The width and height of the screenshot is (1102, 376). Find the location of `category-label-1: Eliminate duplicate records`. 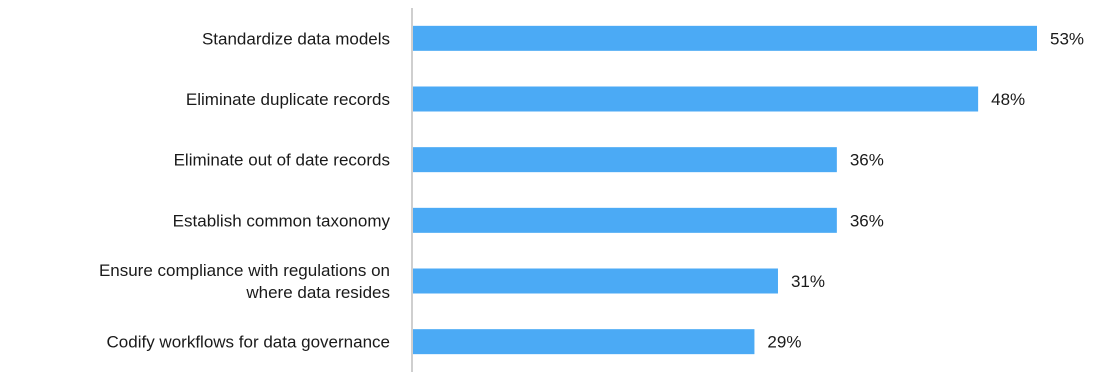

category-label-1: Eliminate duplicate records is located at coordinates (288, 99).